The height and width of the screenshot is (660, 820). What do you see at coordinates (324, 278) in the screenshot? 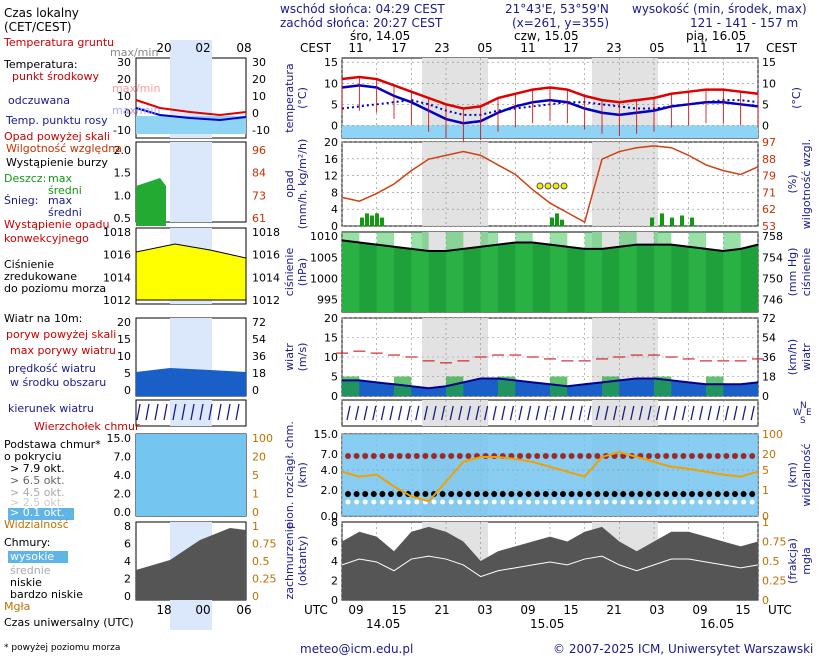
I see `press-tick: 1000` at bounding box center [324, 278].